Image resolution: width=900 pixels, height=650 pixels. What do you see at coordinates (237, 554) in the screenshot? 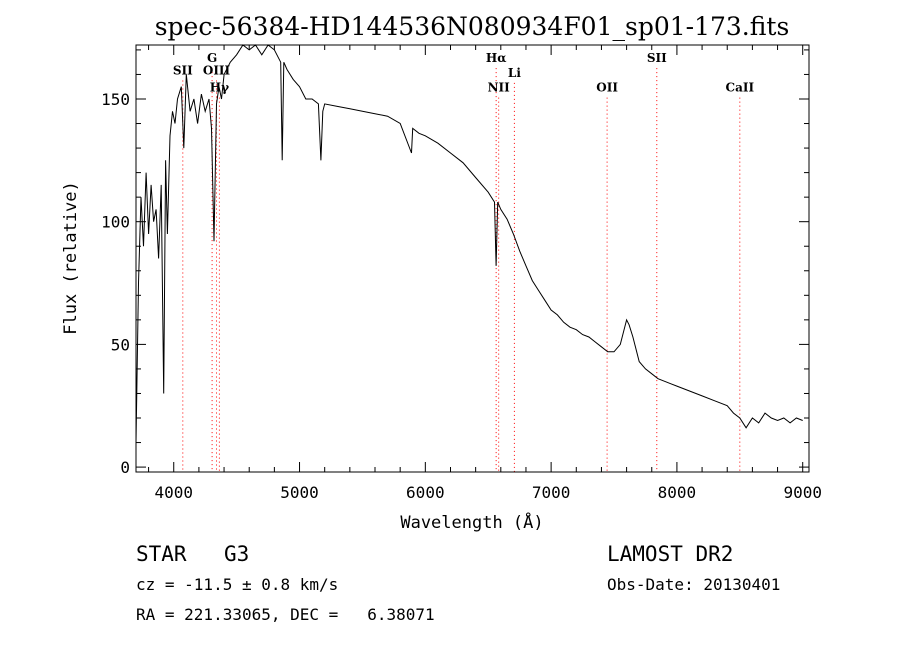
I see `object-subclass: G3` at bounding box center [237, 554].